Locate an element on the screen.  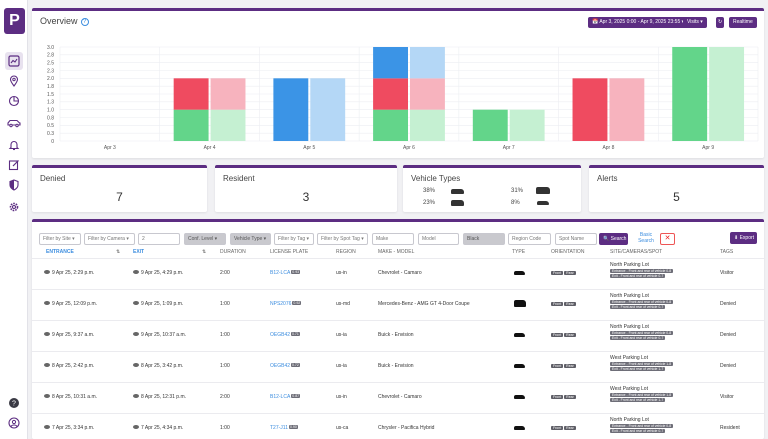
edit-icon is located at coordinates (14, 165).